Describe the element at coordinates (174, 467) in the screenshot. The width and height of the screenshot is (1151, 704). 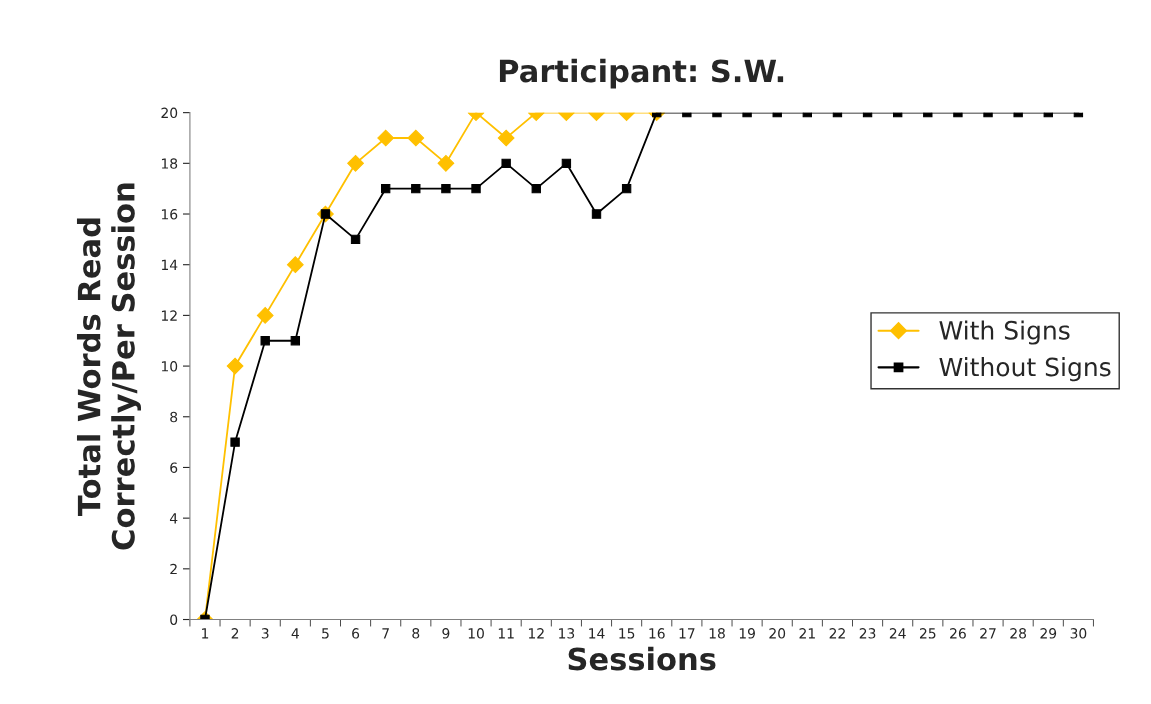
I see `y-tick-label: 6` at that location.